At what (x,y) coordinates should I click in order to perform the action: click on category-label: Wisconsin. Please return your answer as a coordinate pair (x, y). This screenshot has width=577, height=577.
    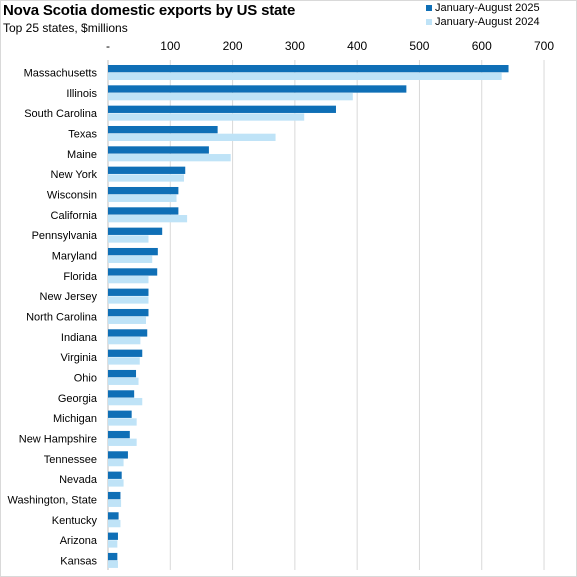
    Looking at the image, I should click on (72, 195).